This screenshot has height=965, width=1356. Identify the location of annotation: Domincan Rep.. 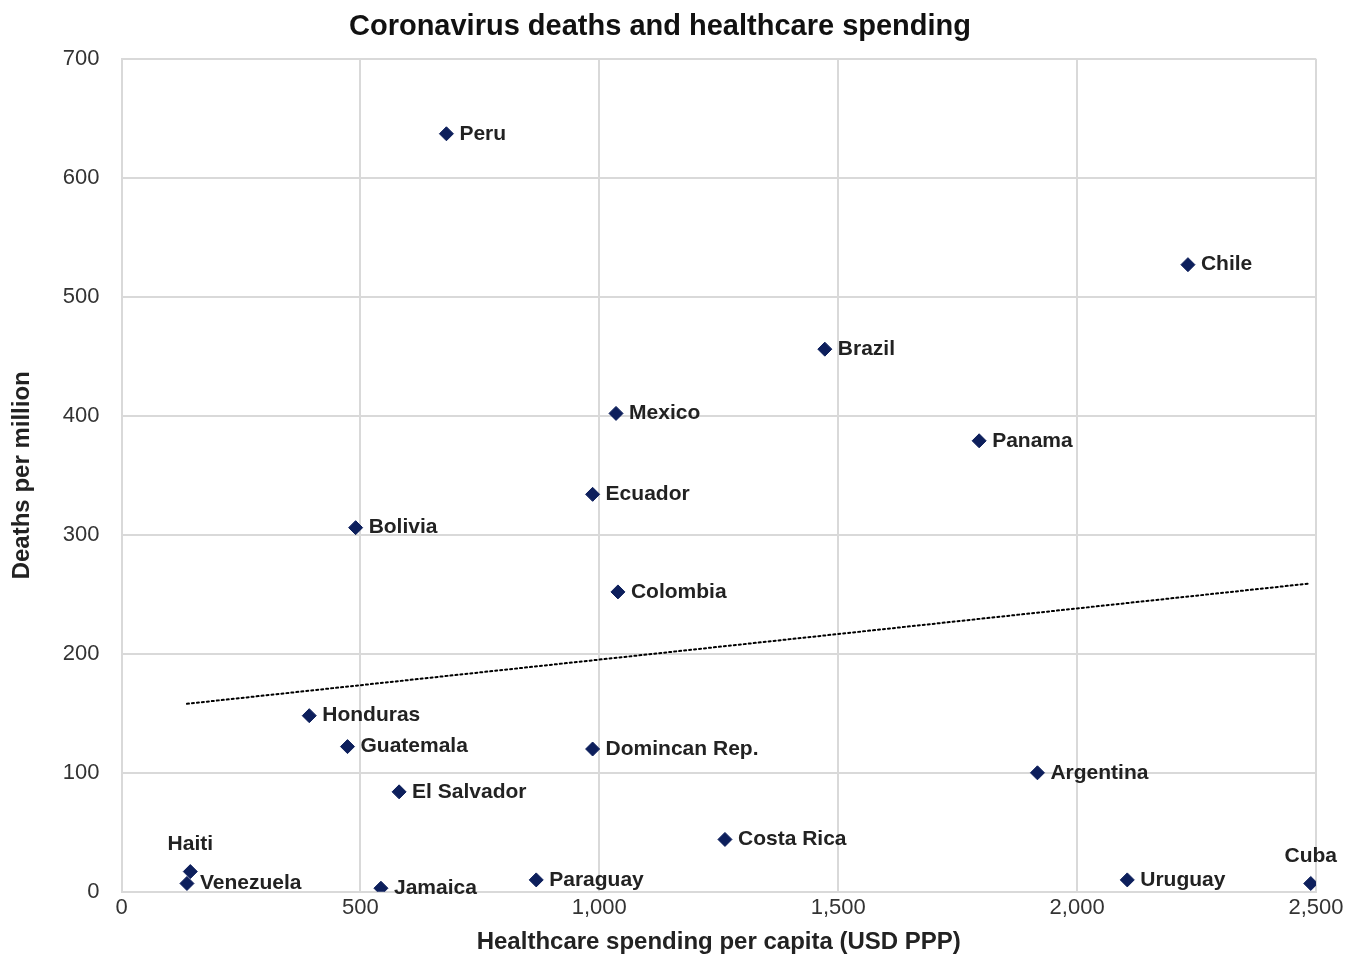
(682, 747).